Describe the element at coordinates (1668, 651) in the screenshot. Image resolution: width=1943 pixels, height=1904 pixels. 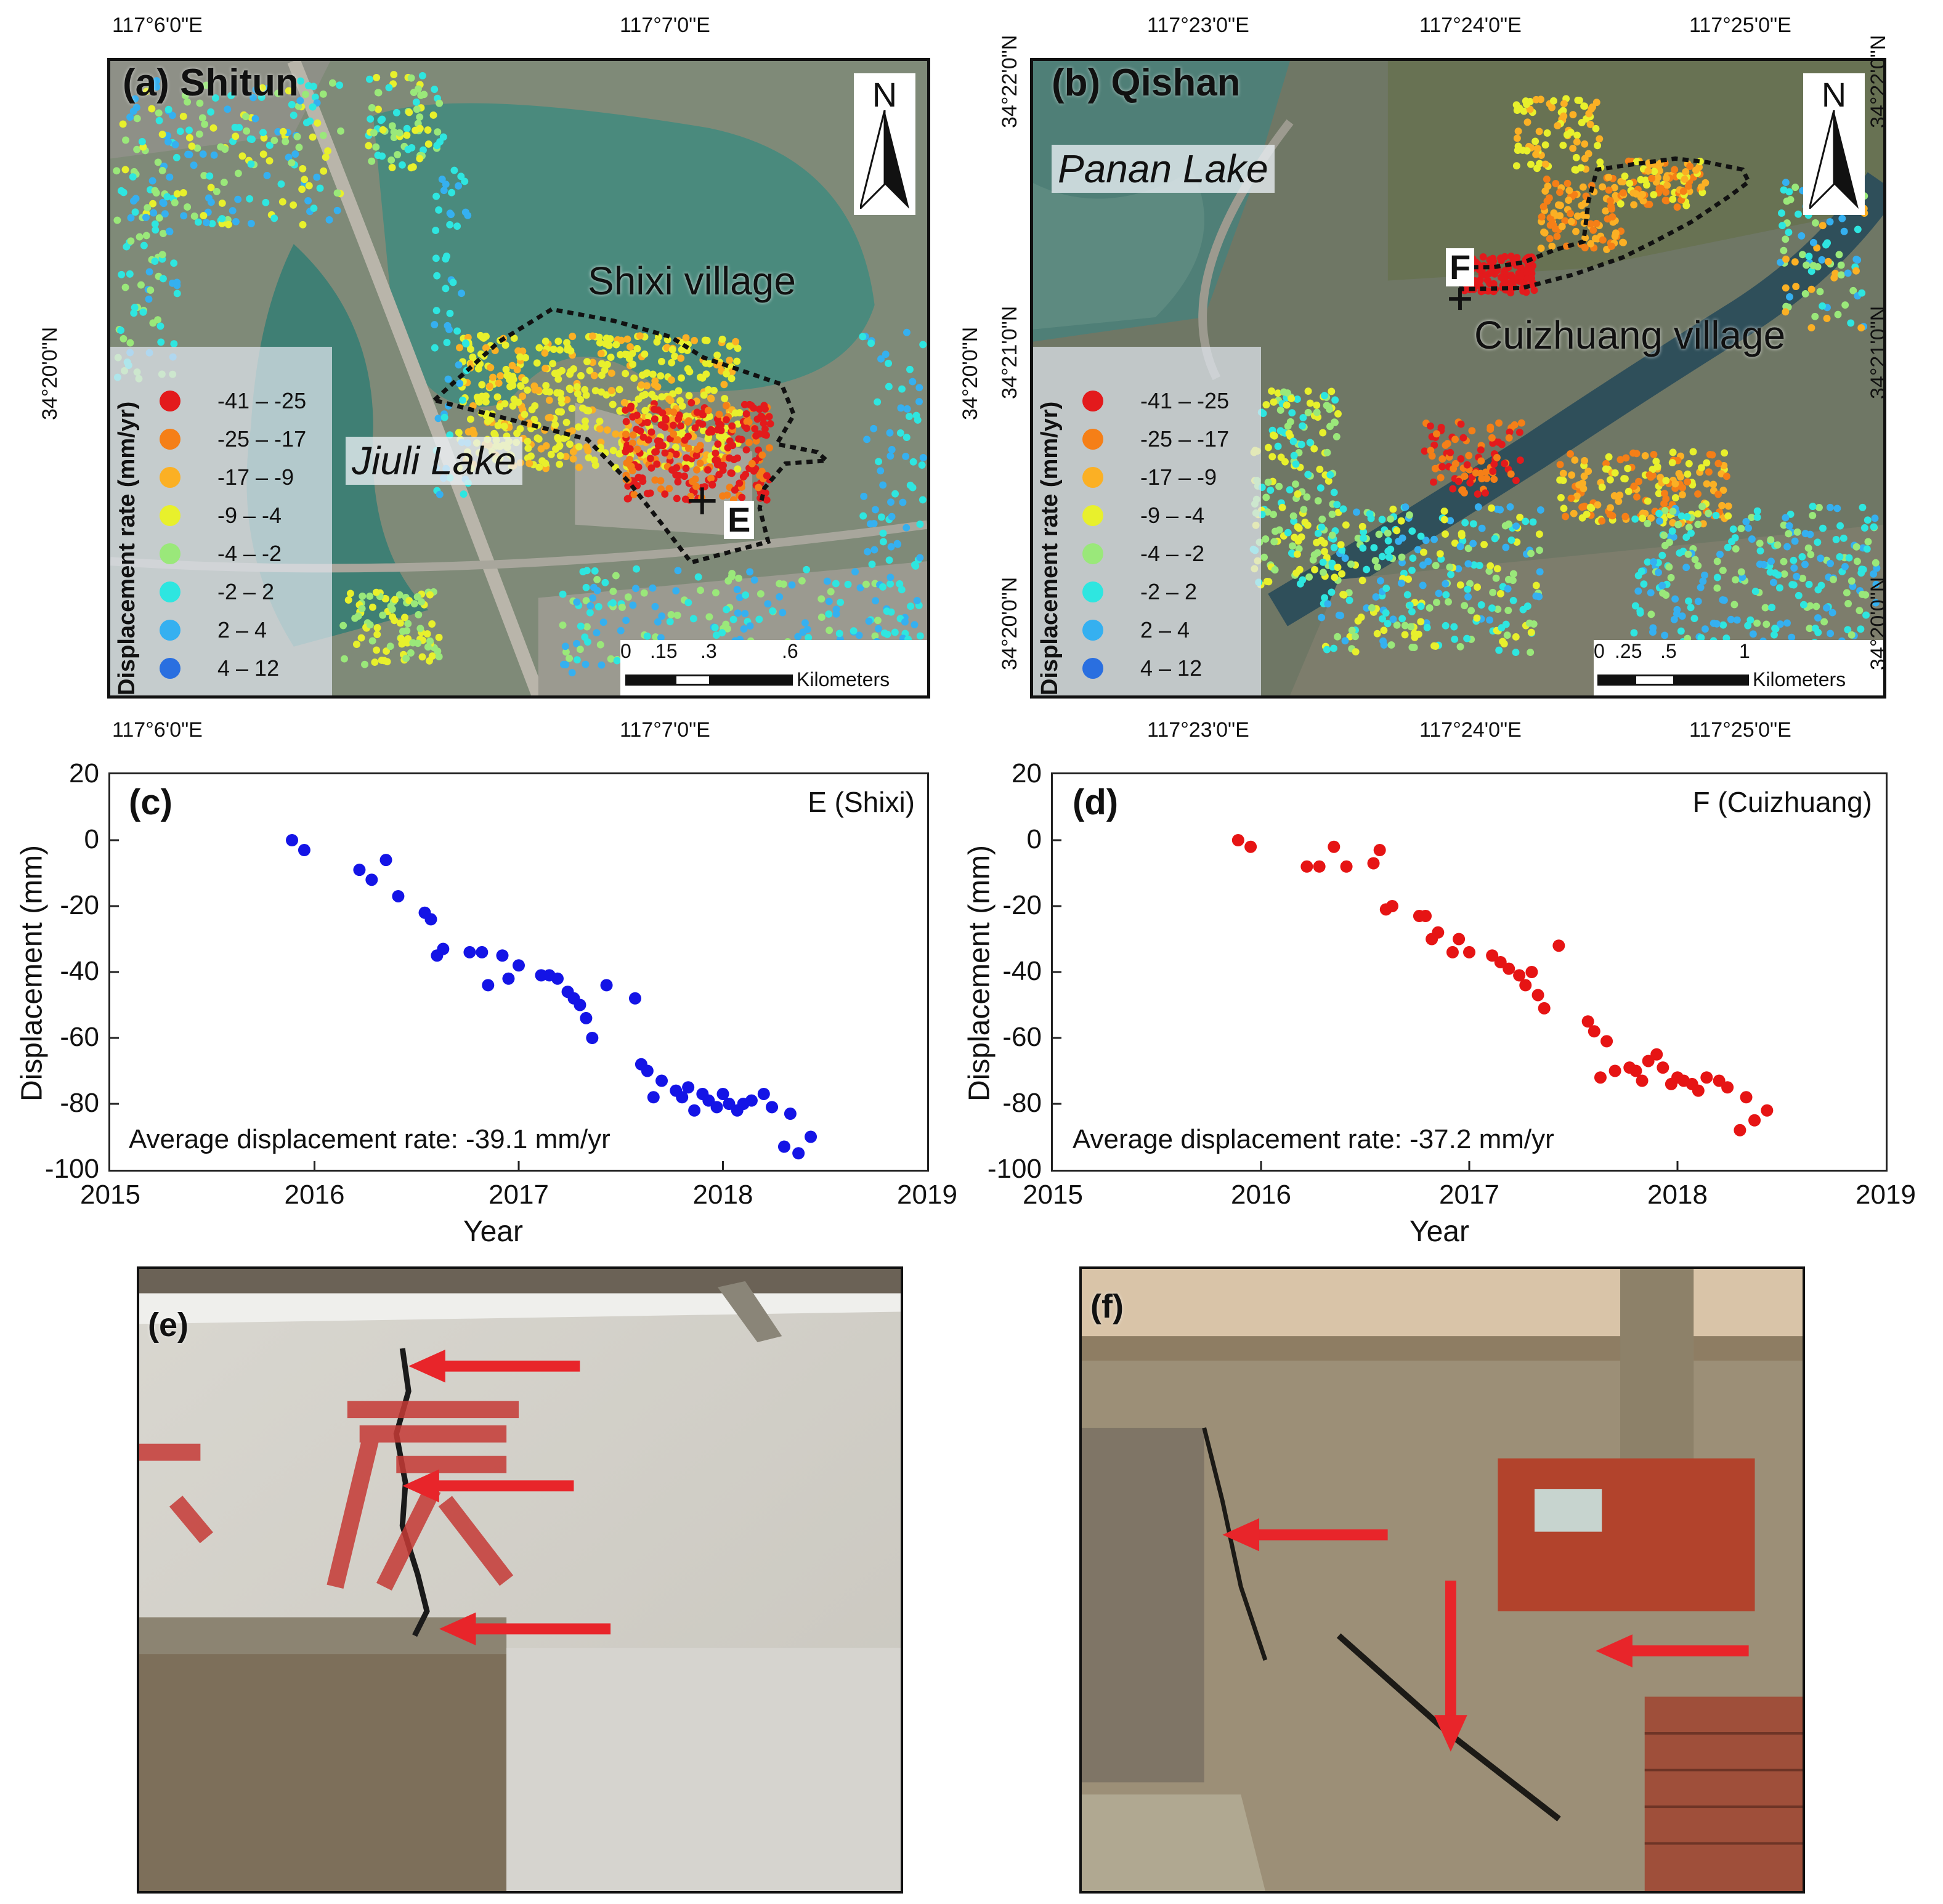
I see `scale-tick: .5` at that location.